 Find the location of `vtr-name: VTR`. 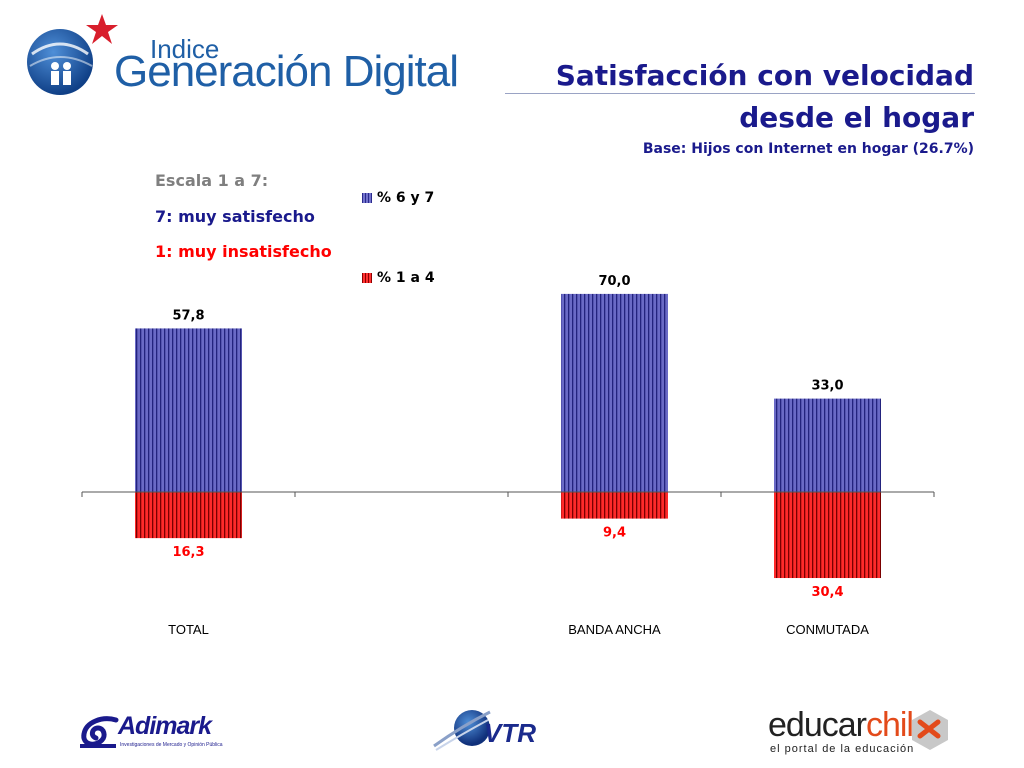

vtr-name: VTR is located at coordinates (510, 733).